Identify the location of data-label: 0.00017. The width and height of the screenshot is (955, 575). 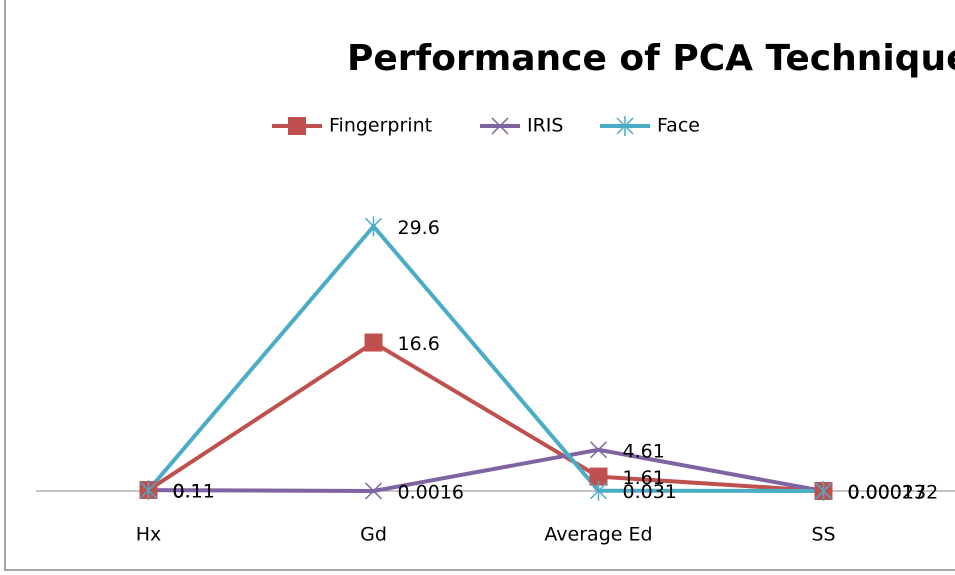
(887, 492).